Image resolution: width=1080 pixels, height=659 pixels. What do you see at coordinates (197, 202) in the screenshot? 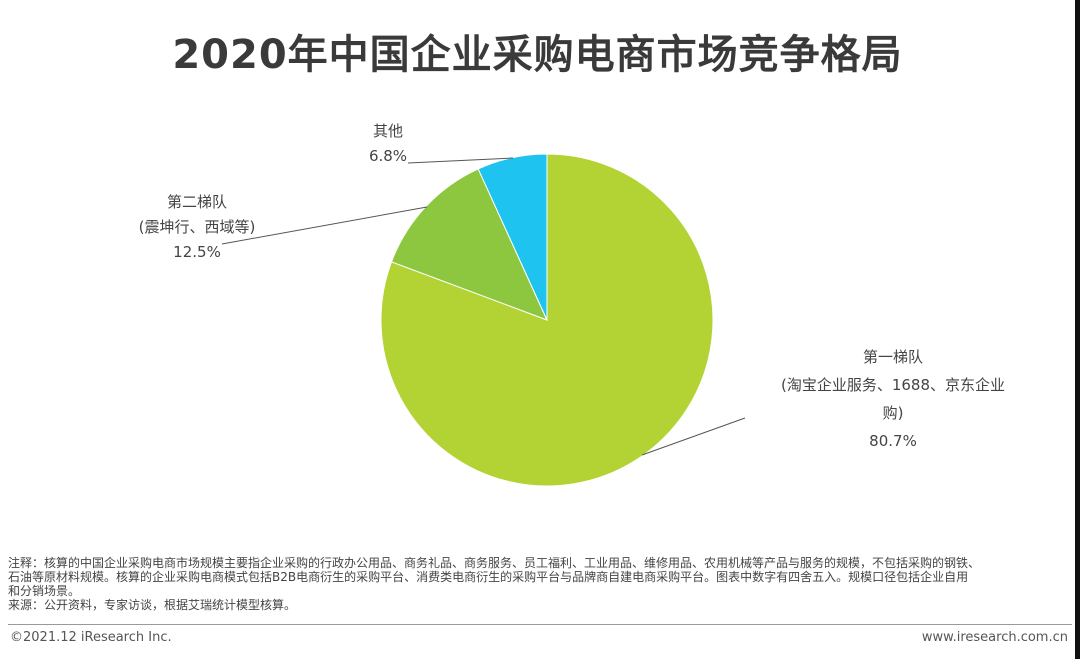
I see `slice-name-label: 第二梯队` at bounding box center [197, 202].